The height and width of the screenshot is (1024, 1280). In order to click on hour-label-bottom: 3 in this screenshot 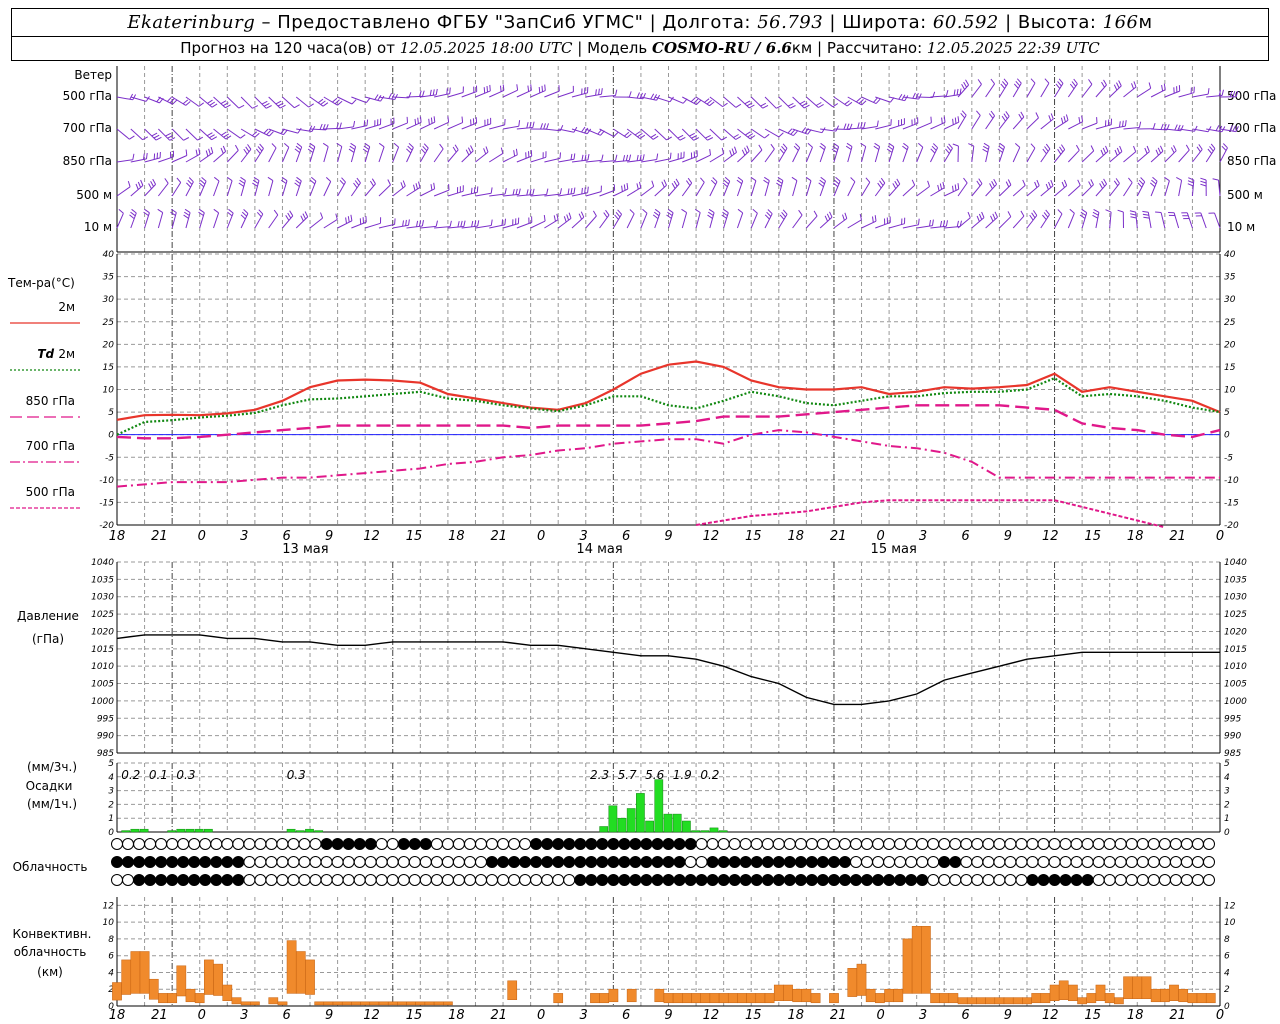, I will do `click(244, 1015)`.